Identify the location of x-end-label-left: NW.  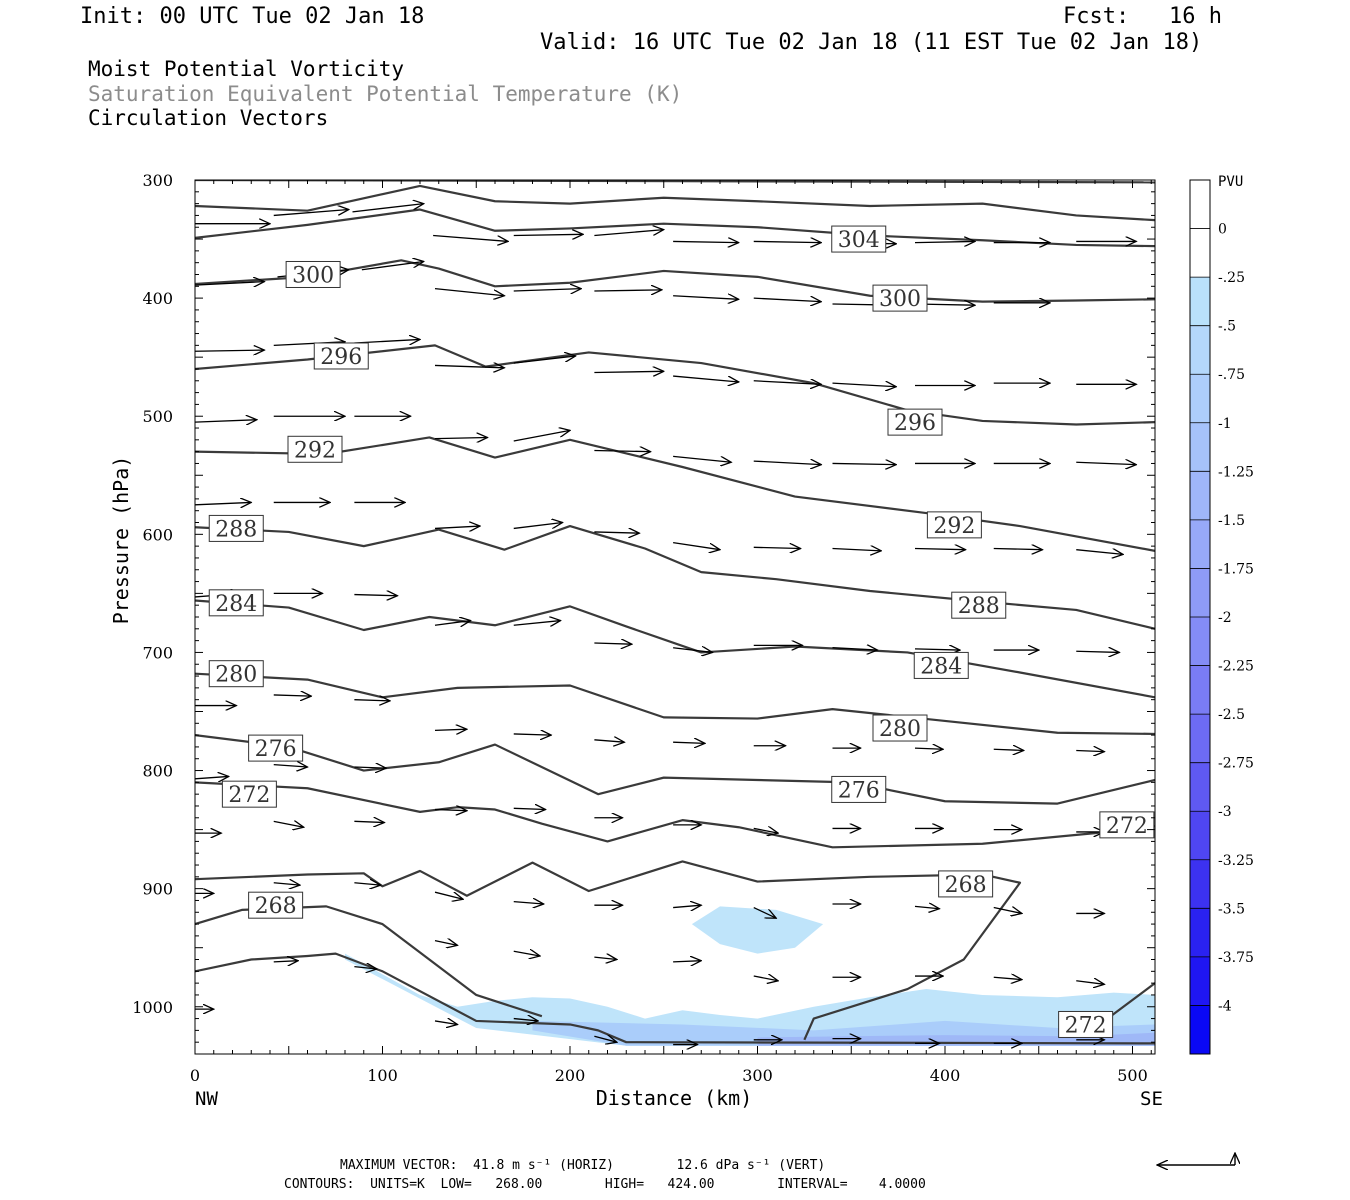
(206, 1099).